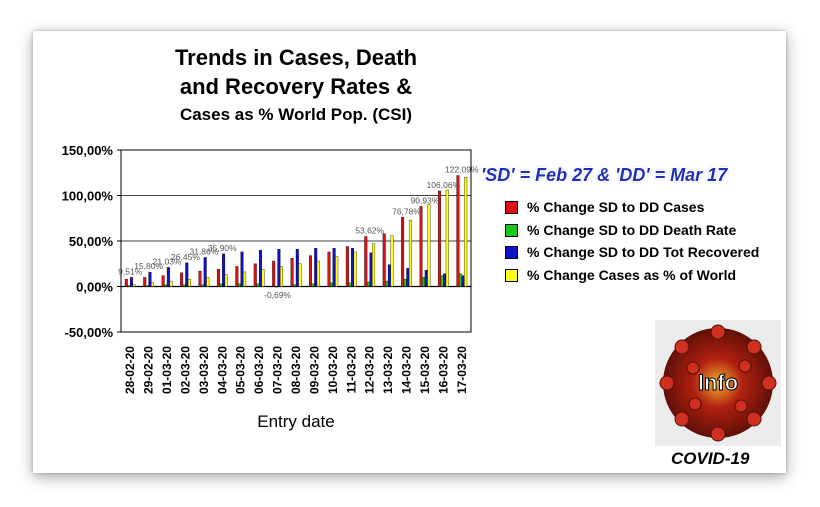  I want to click on x-tick-label: 12-03-20, so click(370, 370).